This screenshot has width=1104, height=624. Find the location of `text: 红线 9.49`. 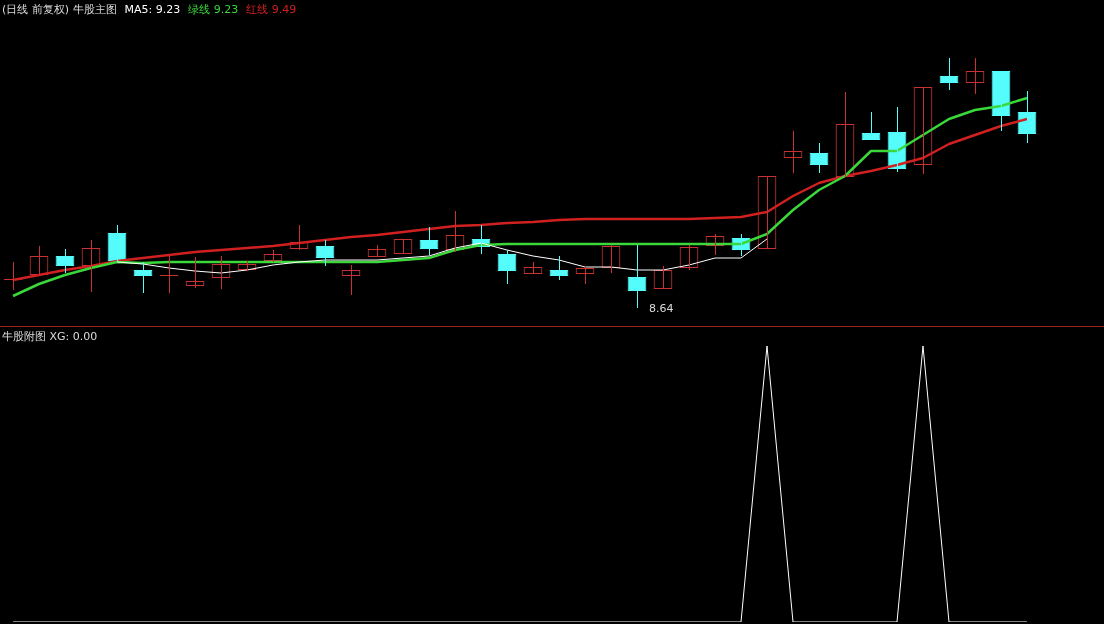

text: 红线 9.49 is located at coordinates (271, 9).